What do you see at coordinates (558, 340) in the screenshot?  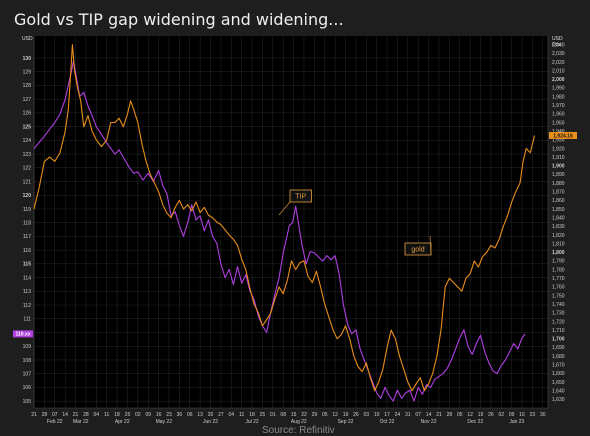 I see `right-tick-label: 1,700` at bounding box center [558, 340].